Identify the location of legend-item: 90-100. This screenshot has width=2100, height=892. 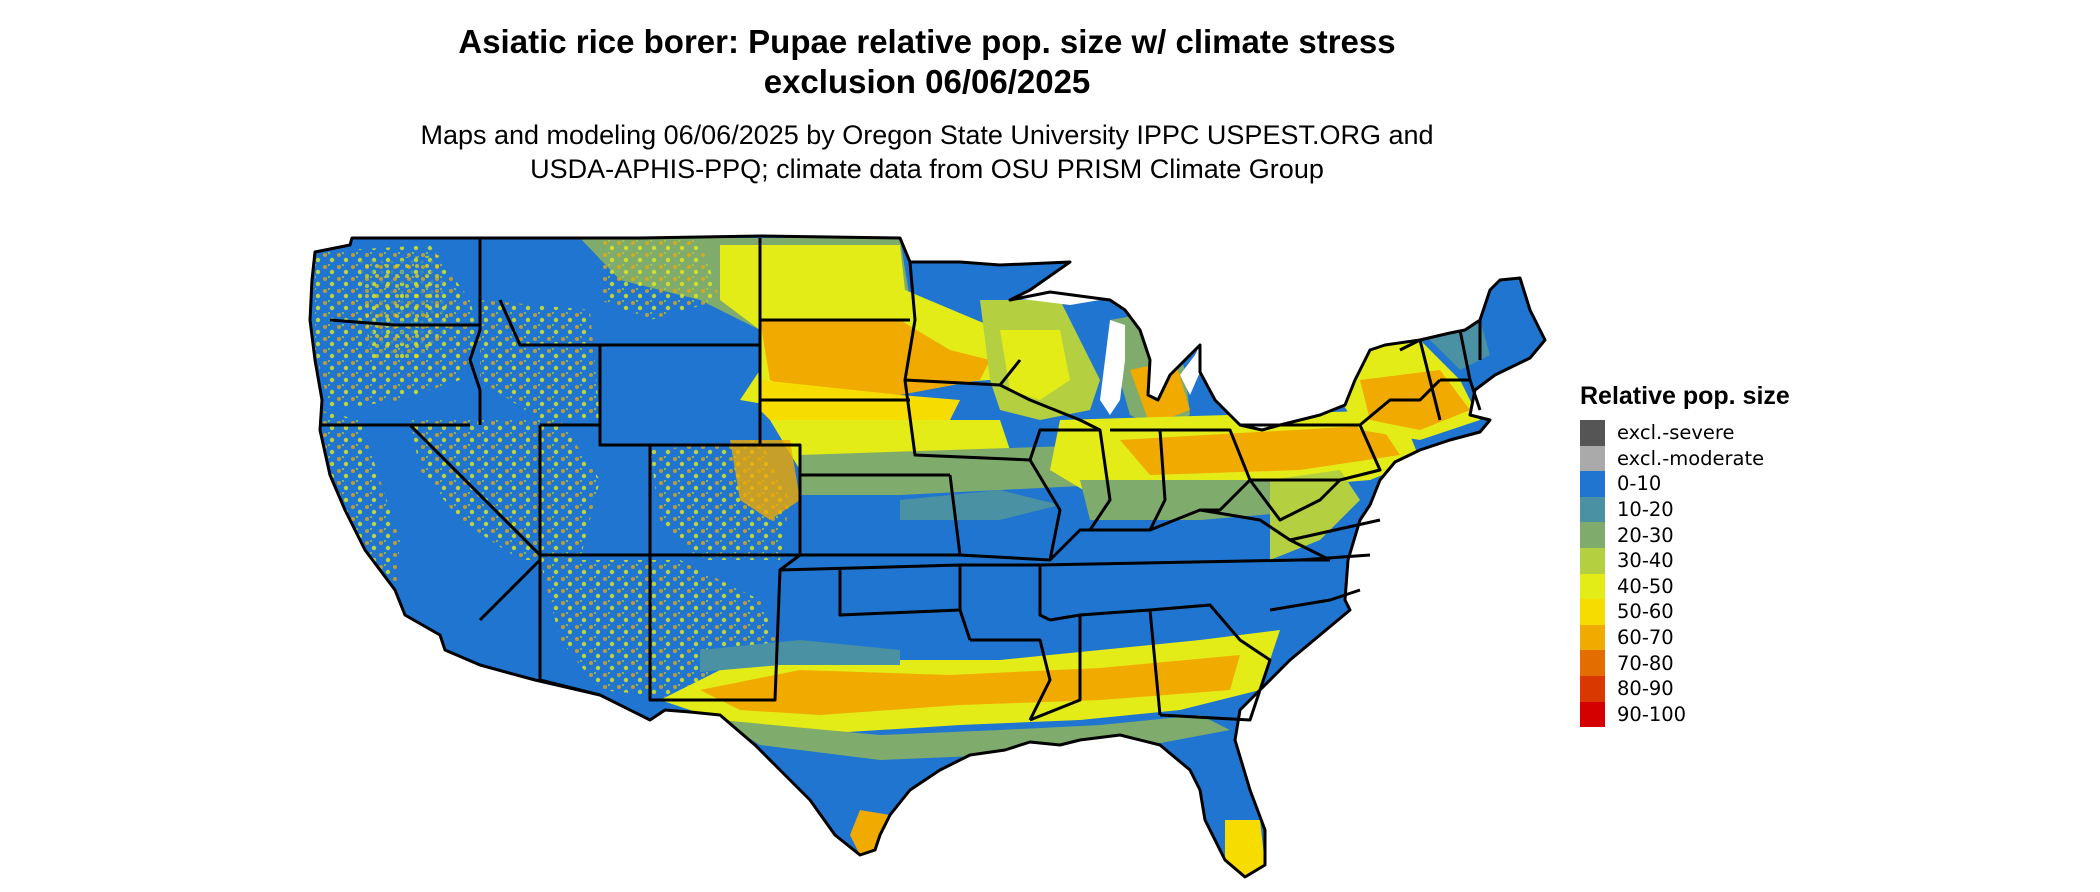
(1740, 714).